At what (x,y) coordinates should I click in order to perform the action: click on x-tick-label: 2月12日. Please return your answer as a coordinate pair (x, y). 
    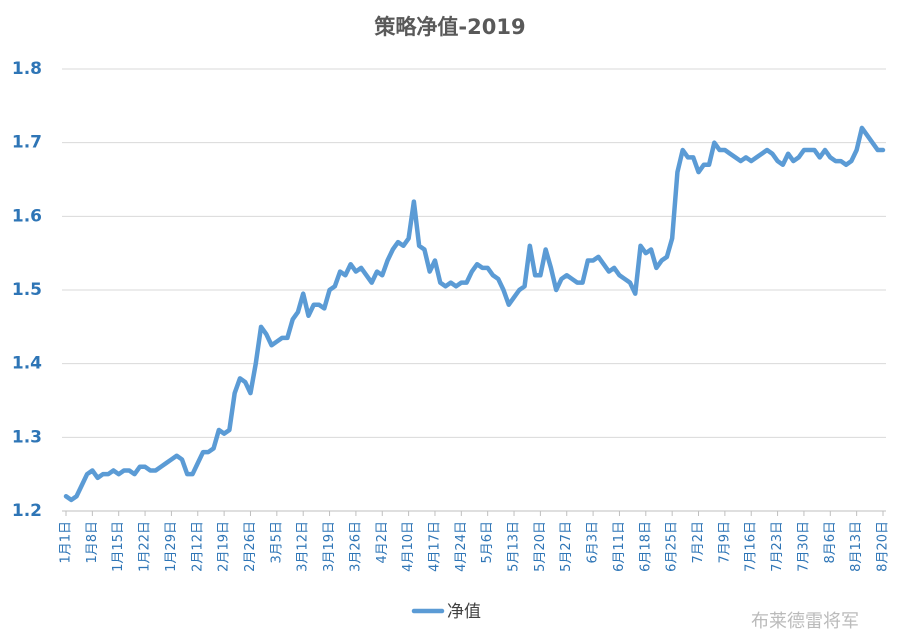
    Looking at the image, I should click on (197, 546).